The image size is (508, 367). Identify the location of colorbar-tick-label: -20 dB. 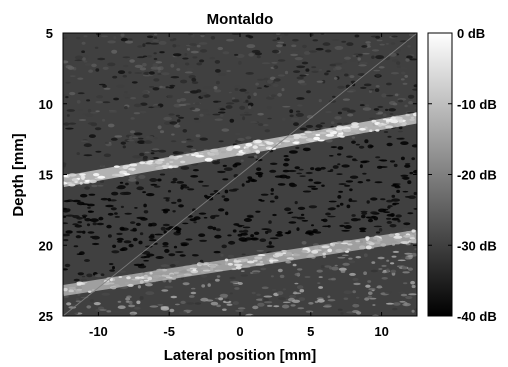
(477, 175).